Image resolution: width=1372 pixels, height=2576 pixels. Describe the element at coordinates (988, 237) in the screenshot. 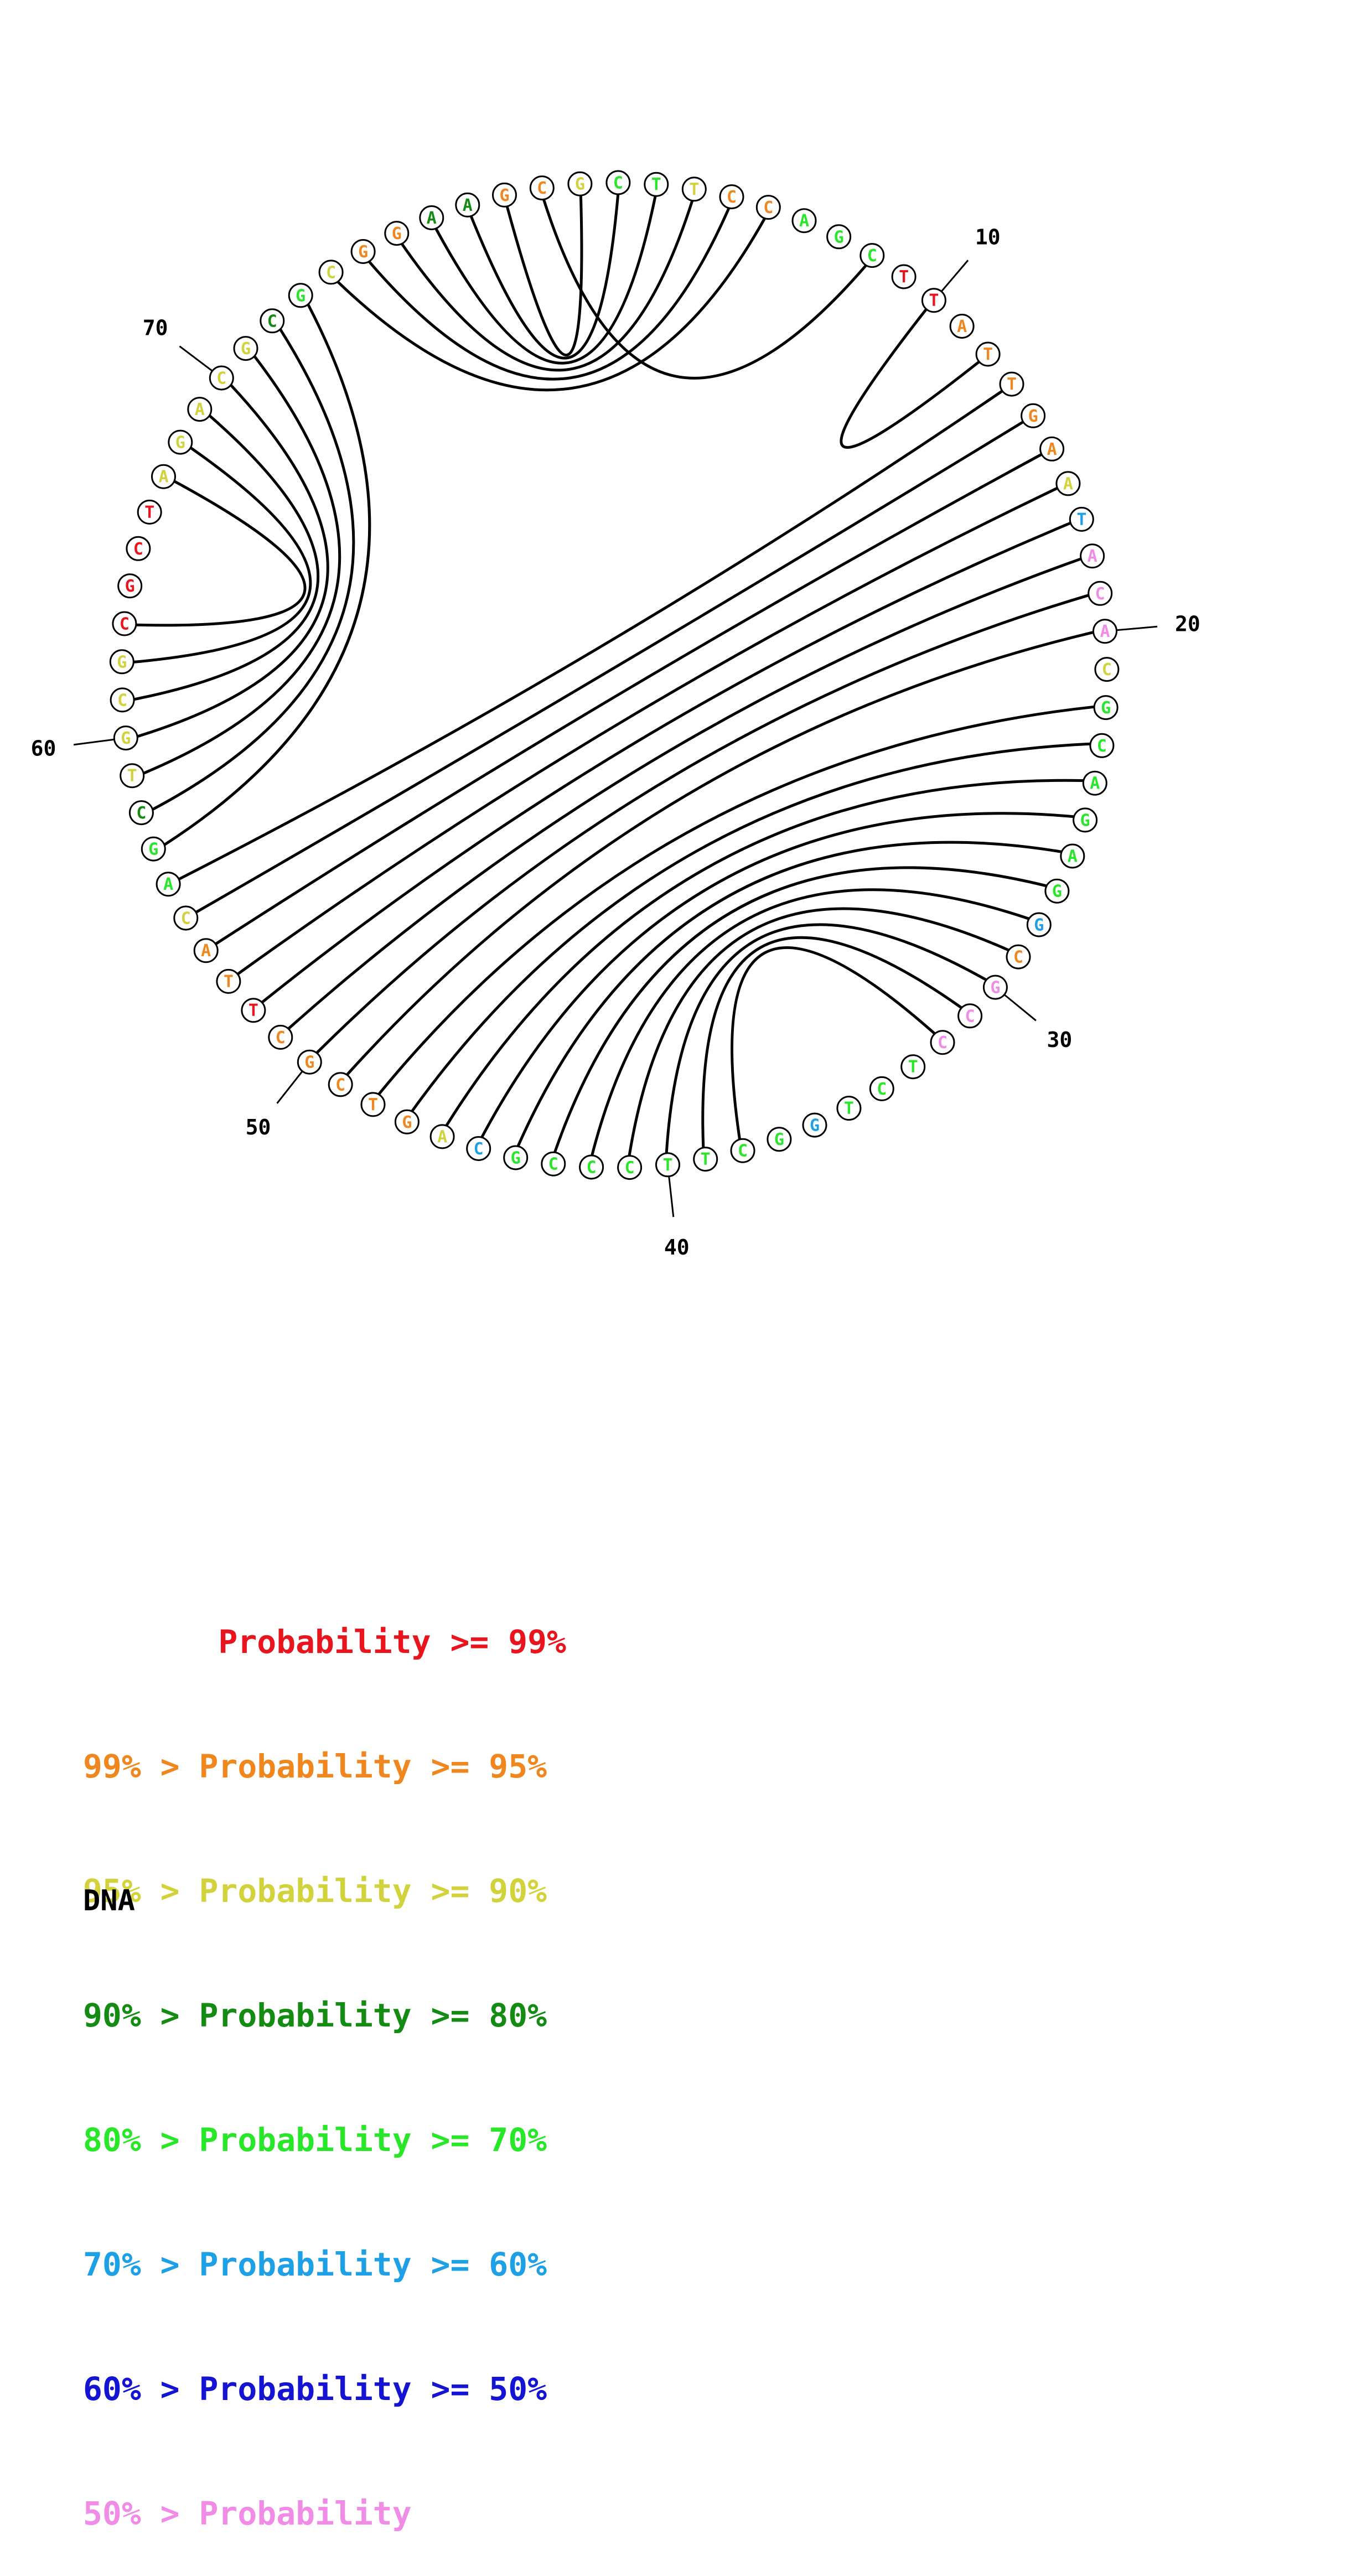

I see `position-label: 10` at that location.